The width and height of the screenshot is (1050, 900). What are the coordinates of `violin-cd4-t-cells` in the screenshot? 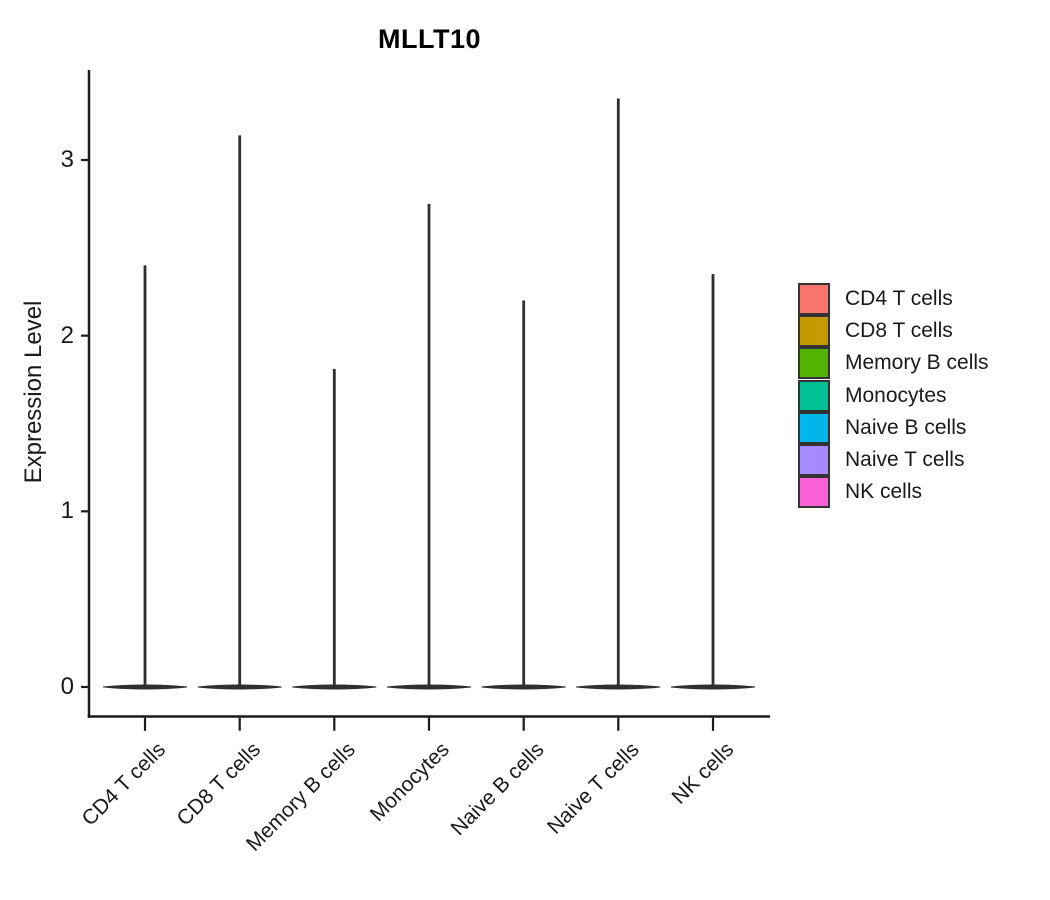 It's located at (145, 477).